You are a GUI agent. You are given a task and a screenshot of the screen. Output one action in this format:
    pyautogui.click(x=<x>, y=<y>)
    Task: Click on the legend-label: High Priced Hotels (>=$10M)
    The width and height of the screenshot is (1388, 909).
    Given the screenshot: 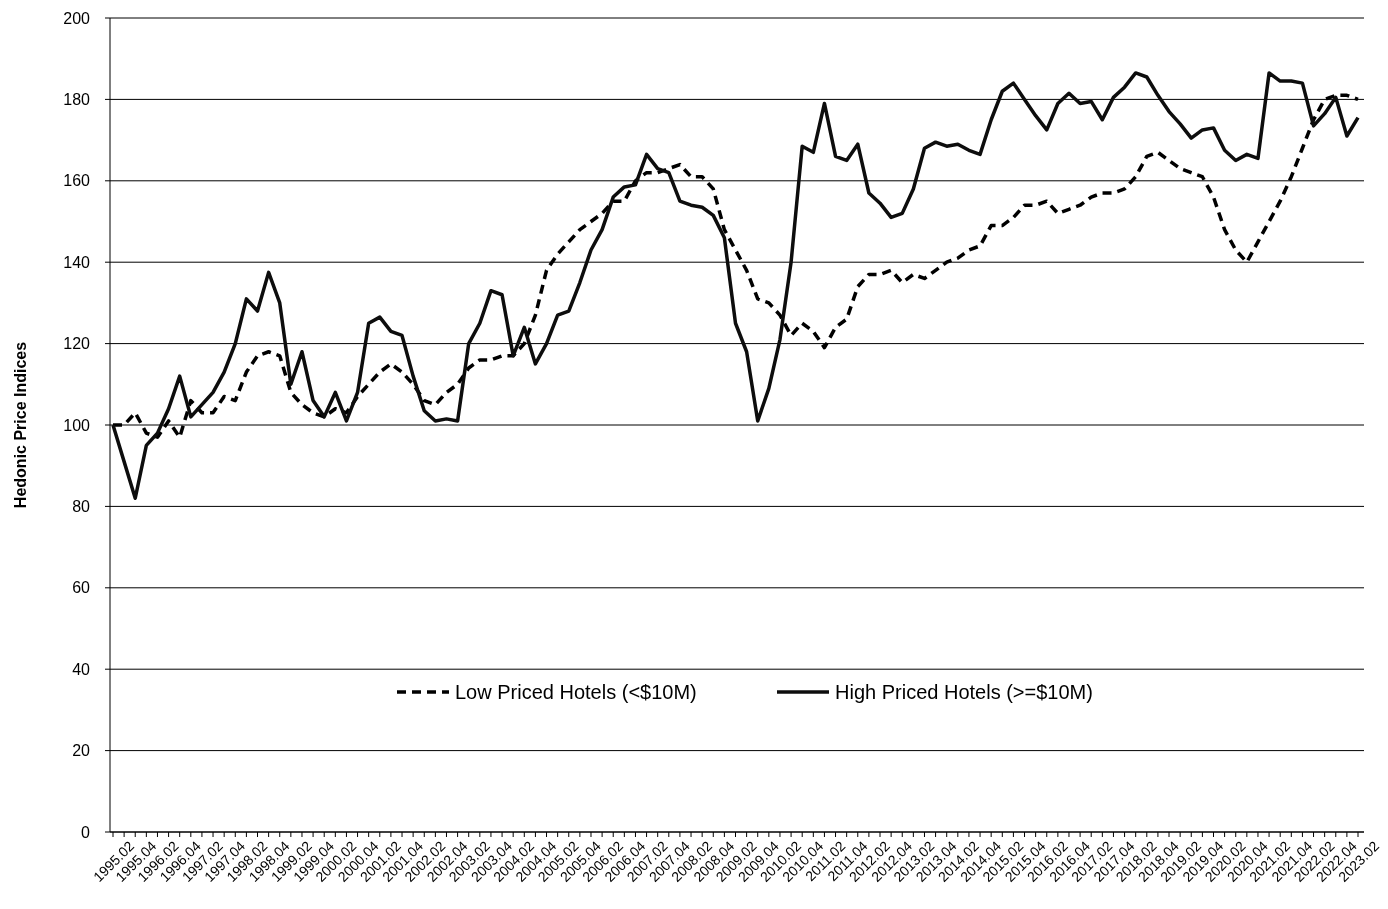 What is the action you would take?
    pyautogui.click(x=964, y=692)
    